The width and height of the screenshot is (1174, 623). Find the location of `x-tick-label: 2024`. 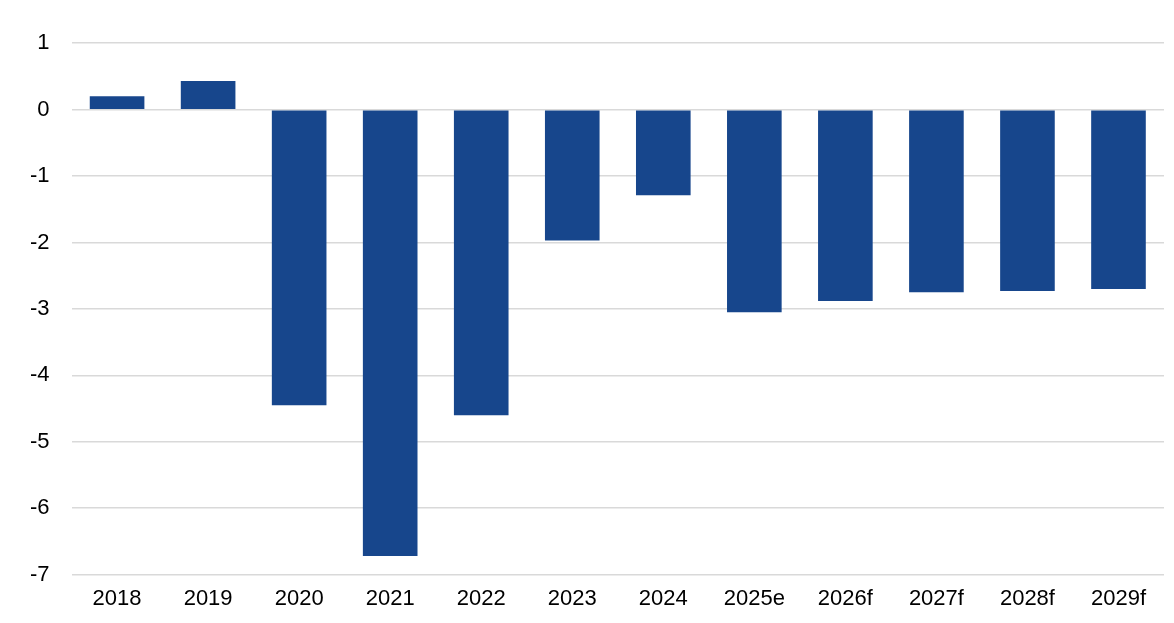

x-tick-label: 2024 is located at coordinates (663, 597).